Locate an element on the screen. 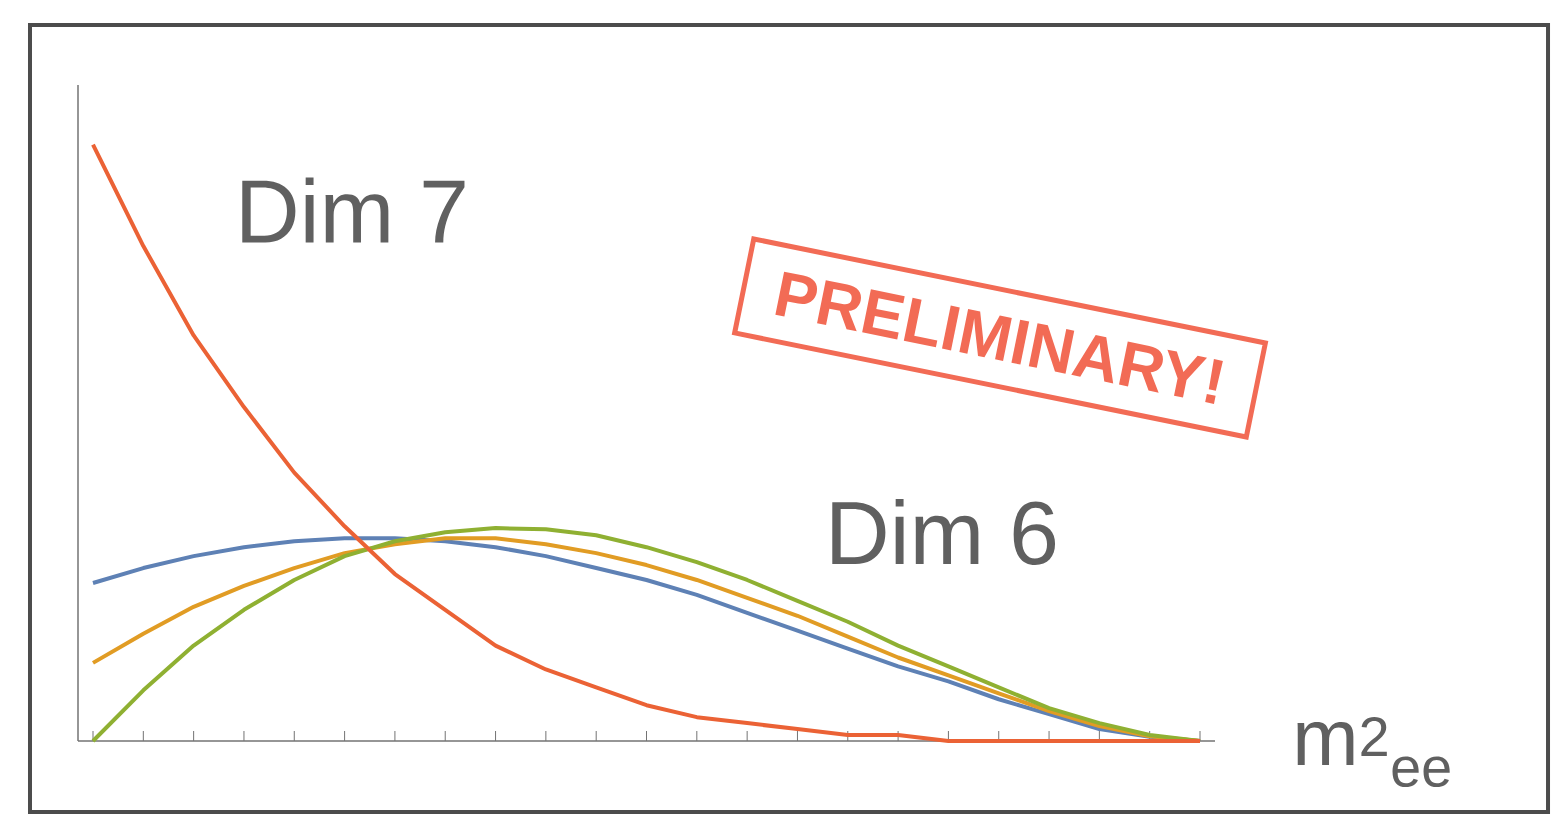 The image size is (1562, 821). annotation: Dim 7 is located at coordinates (353, 210).